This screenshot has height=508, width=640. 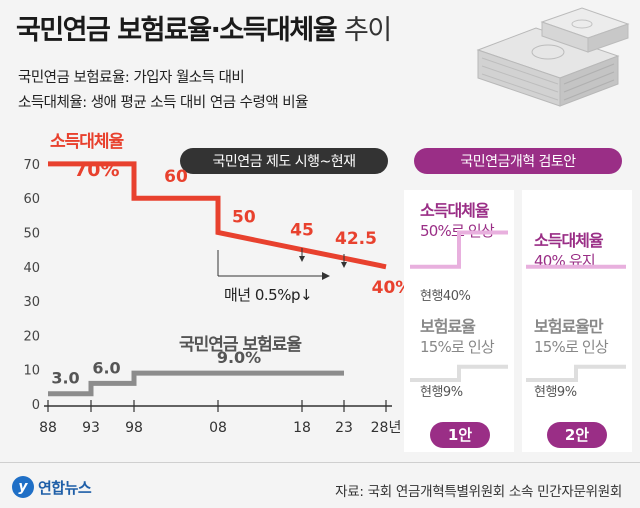 I want to click on label-arrows, so click(x=323, y=258).